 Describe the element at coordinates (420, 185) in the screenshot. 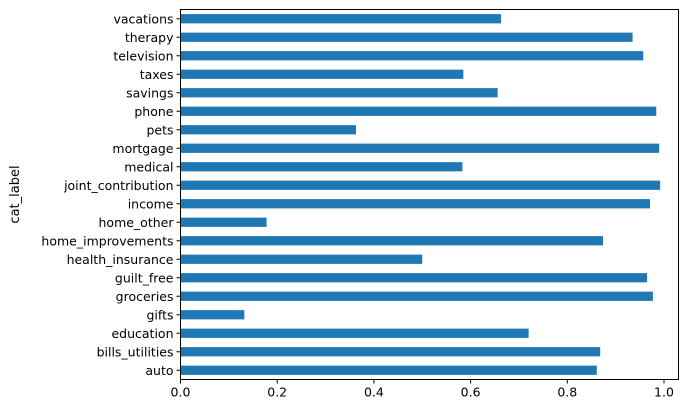

I see `bar-joint_contribution` at that location.